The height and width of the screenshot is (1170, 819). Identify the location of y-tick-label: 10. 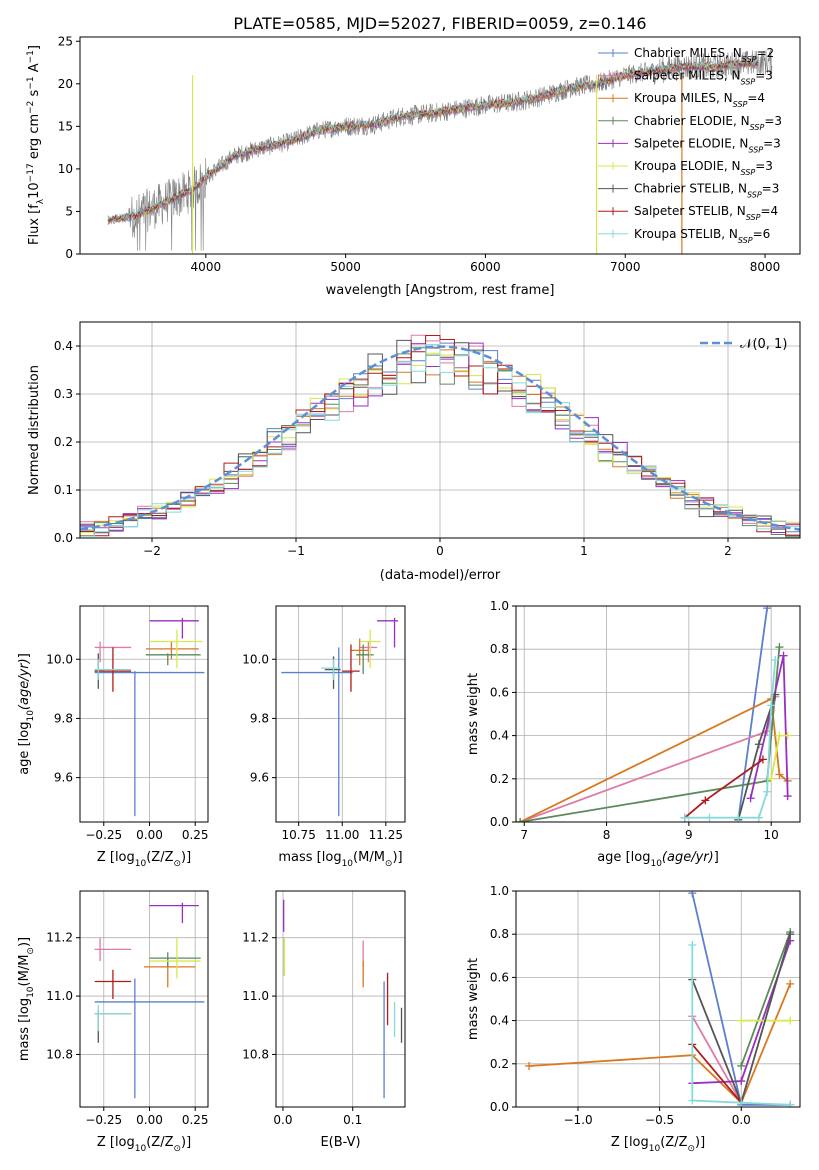
(65, 169).